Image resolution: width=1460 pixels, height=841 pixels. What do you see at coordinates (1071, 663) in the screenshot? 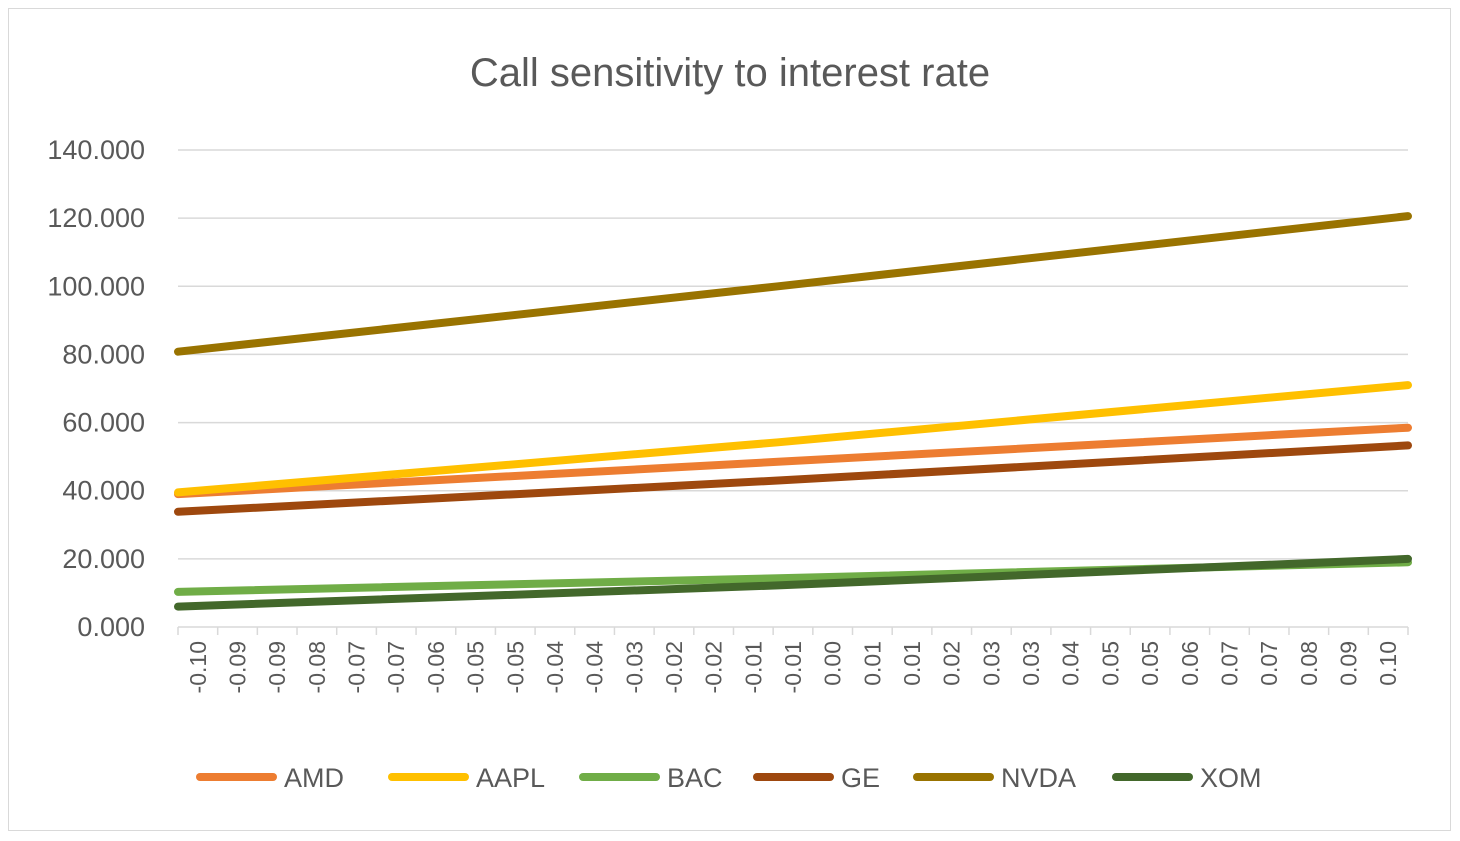
I see `x-tick-label: 0.04` at bounding box center [1071, 663].